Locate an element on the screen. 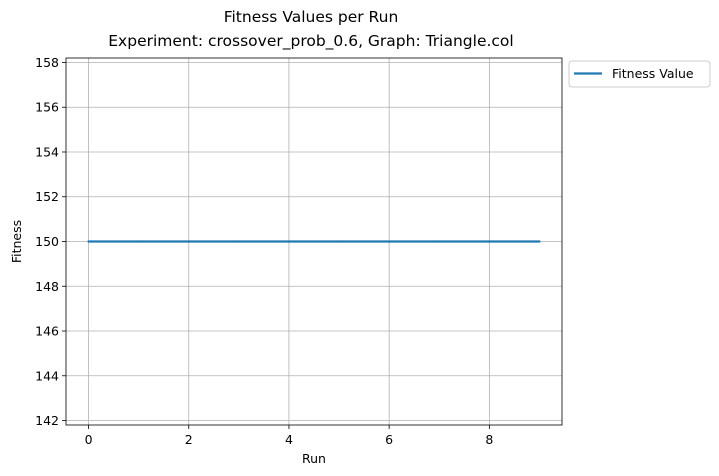  y-tick-label: 150 is located at coordinates (47, 241).